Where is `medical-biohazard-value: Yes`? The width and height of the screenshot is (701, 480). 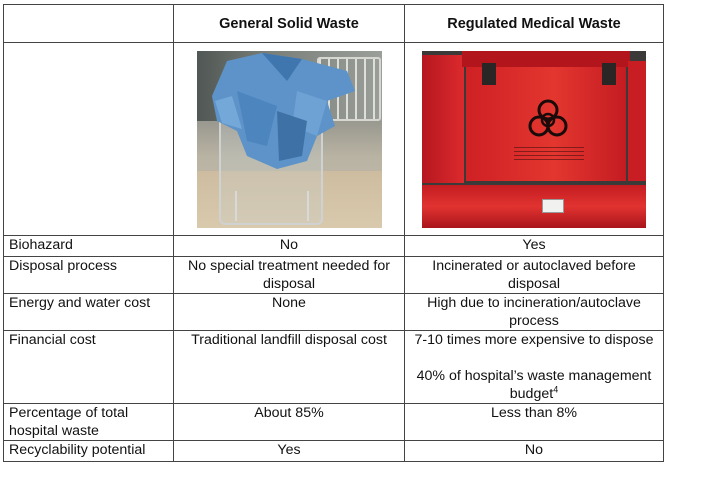 medical-biohazard-value: Yes is located at coordinates (534, 246).